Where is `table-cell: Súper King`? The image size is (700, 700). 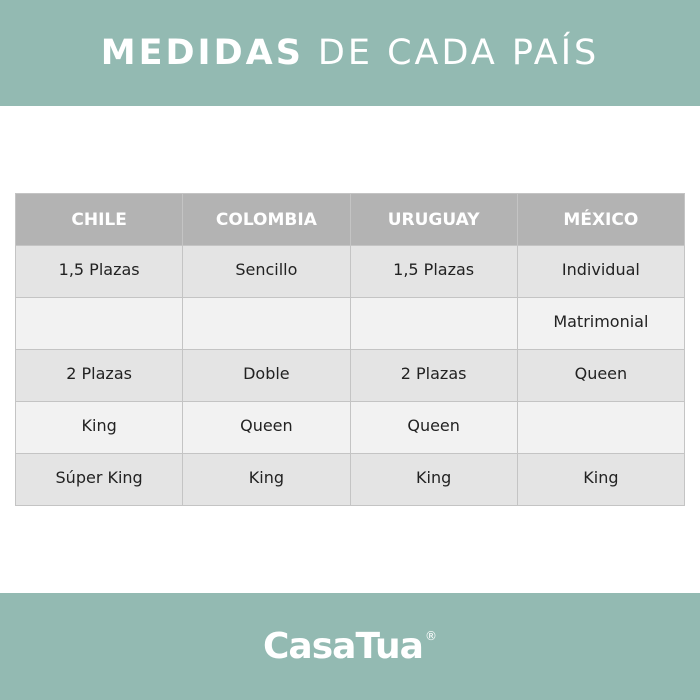
table-cell: Súper King is located at coordinates (99, 479).